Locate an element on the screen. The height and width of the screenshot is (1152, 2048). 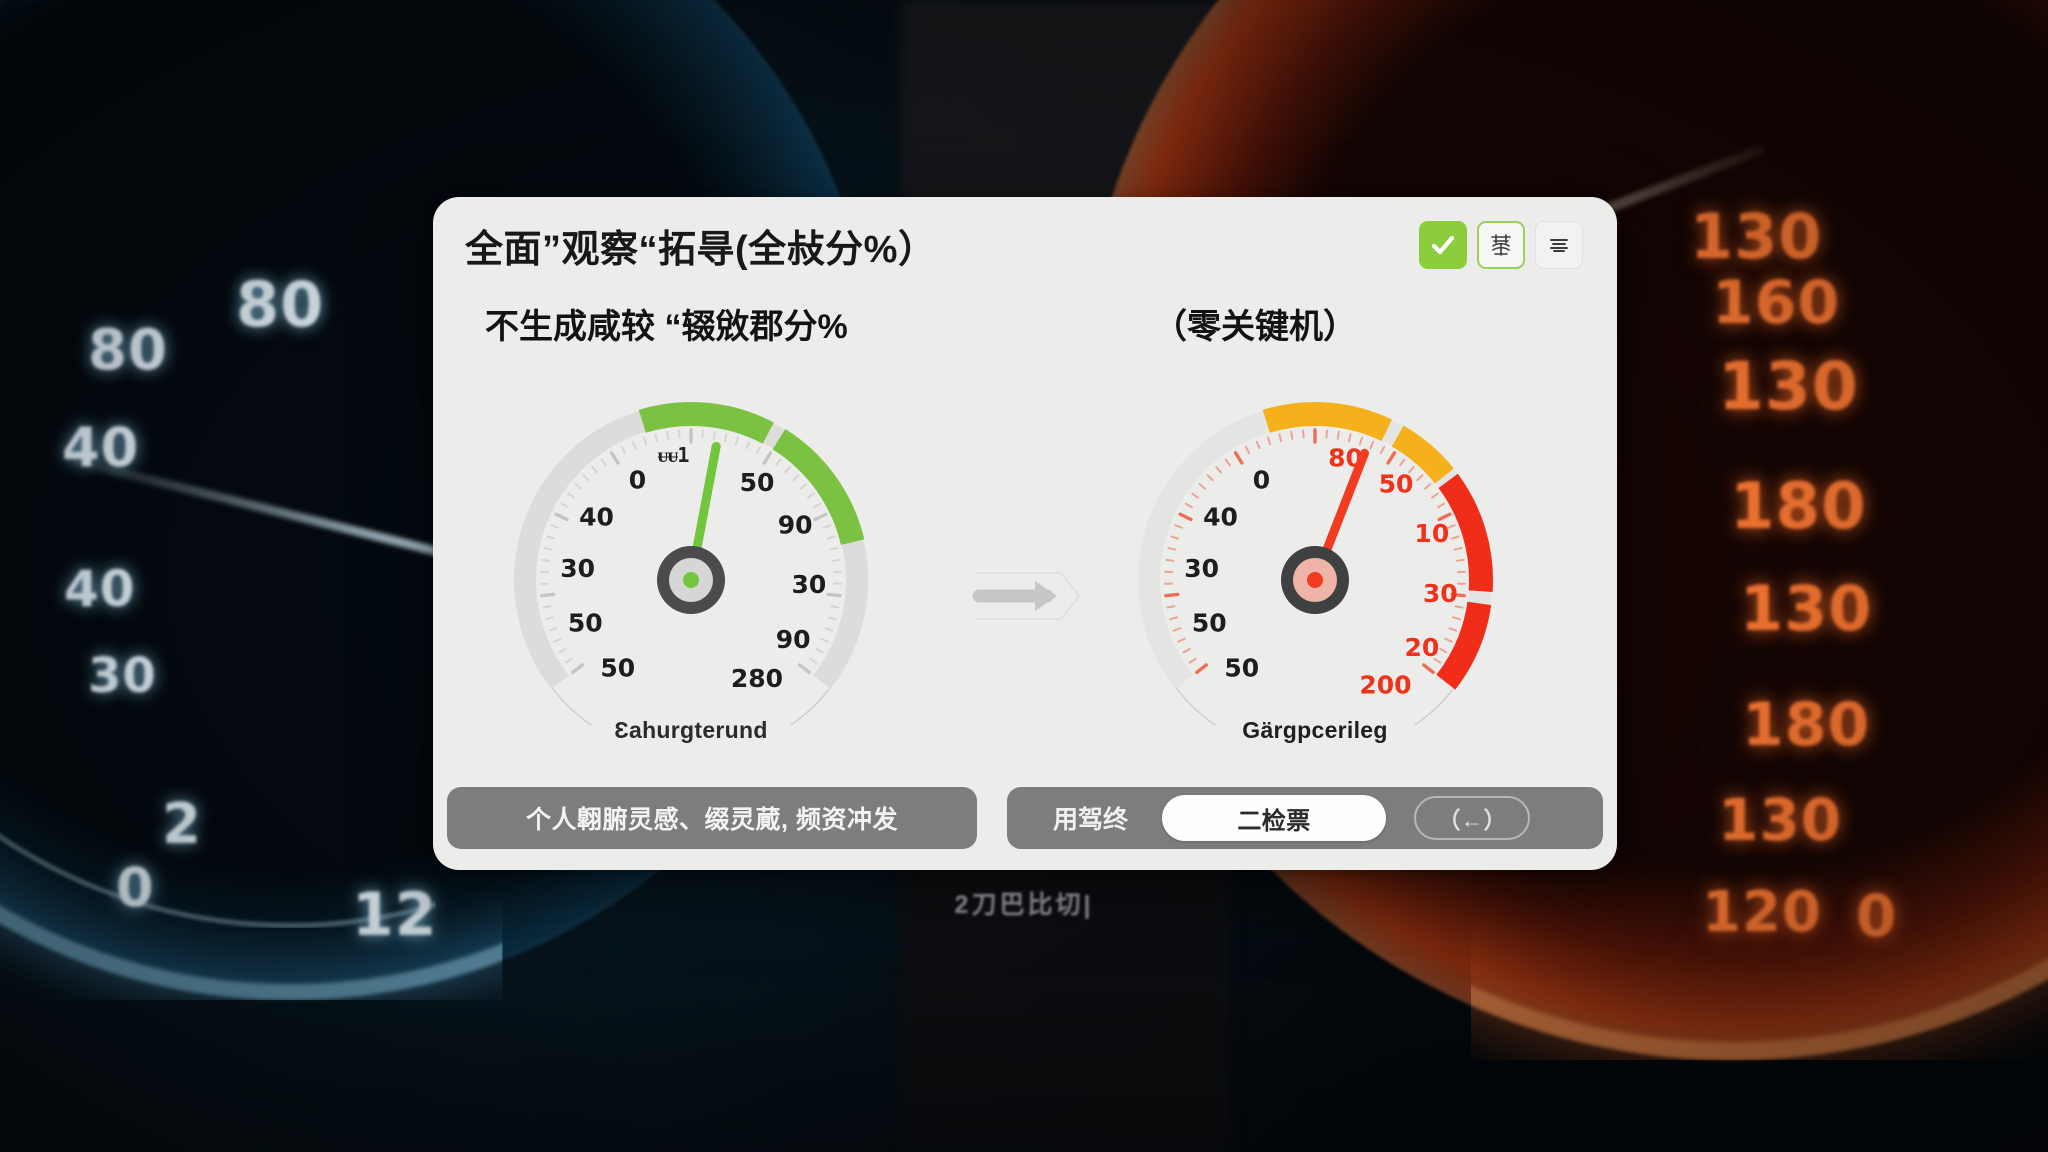
right-bar-ghost-pill: （←） is located at coordinates (1472, 818).